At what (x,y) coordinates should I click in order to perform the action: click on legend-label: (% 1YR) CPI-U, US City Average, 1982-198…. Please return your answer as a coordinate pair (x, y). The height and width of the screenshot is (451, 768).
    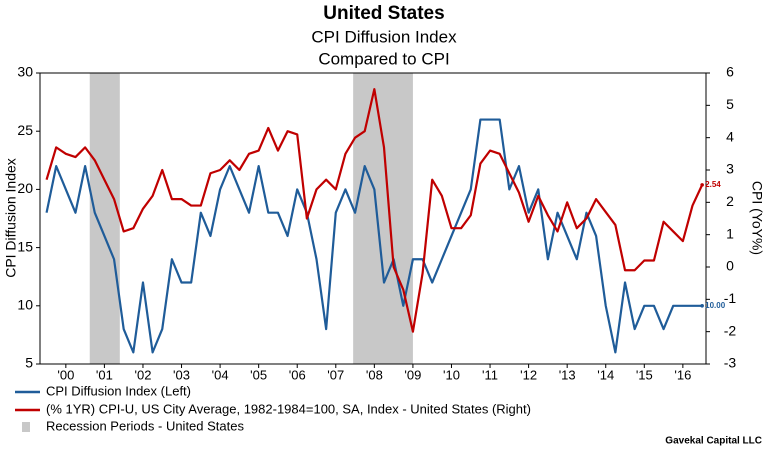
    Looking at the image, I should click on (288, 408).